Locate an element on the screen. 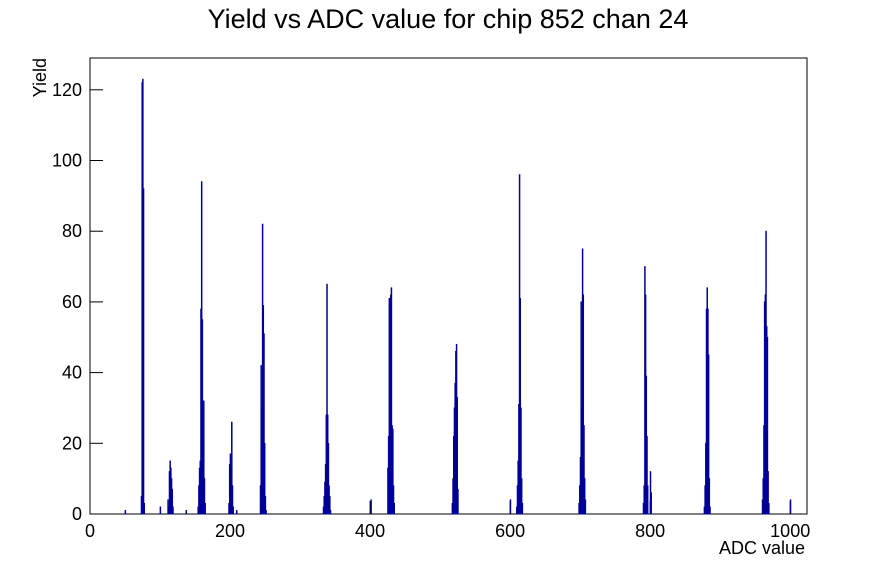 The width and height of the screenshot is (896, 577). y-tick-label: 100 is located at coordinates (67, 161).